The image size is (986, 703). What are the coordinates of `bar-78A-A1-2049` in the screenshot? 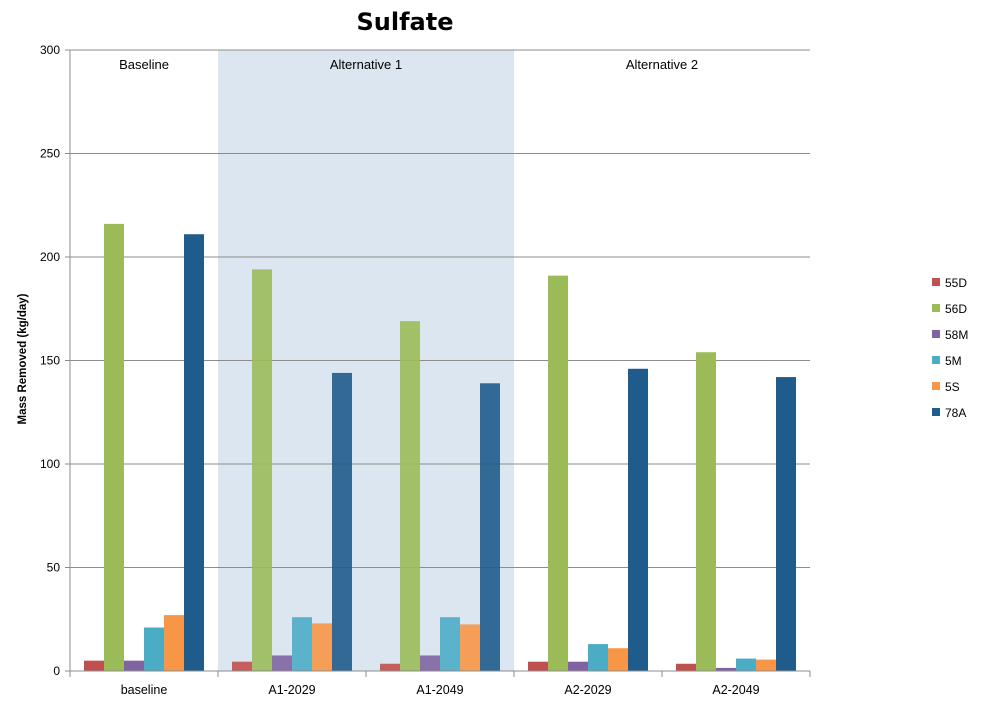 It's located at (490, 527).